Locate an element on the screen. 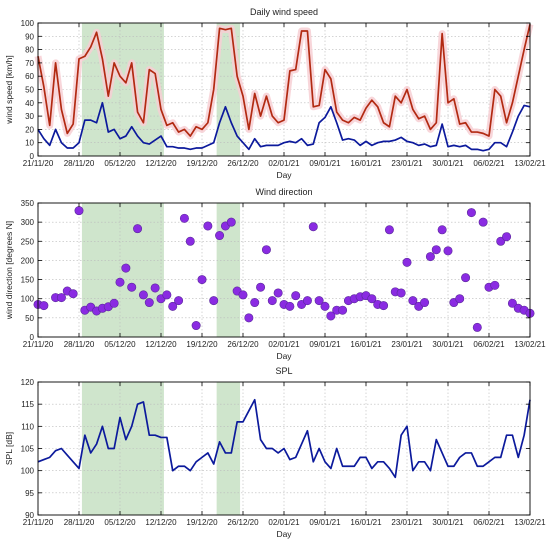 The image size is (550, 541). y-tick-label: 30 is located at coordinates (29, 116).